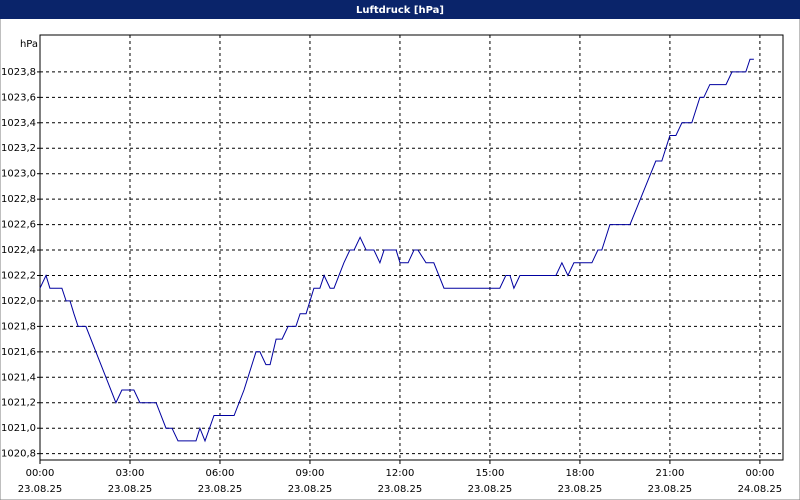 The width and height of the screenshot is (800, 500). Describe the element at coordinates (580, 481) in the screenshot. I see `x-tick-label: 18:00 23.08.25` at that location.